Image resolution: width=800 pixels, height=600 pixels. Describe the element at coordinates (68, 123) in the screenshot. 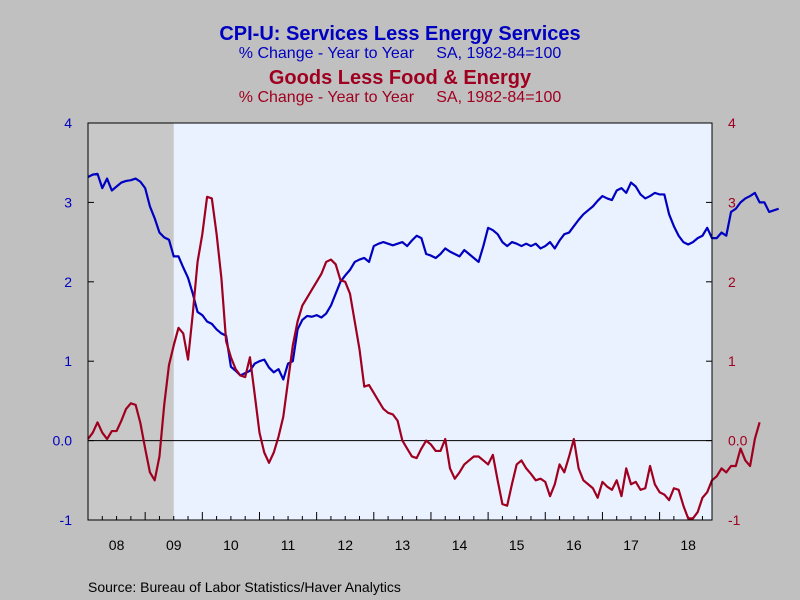

I see `left-y-tick-label: 4` at that location.